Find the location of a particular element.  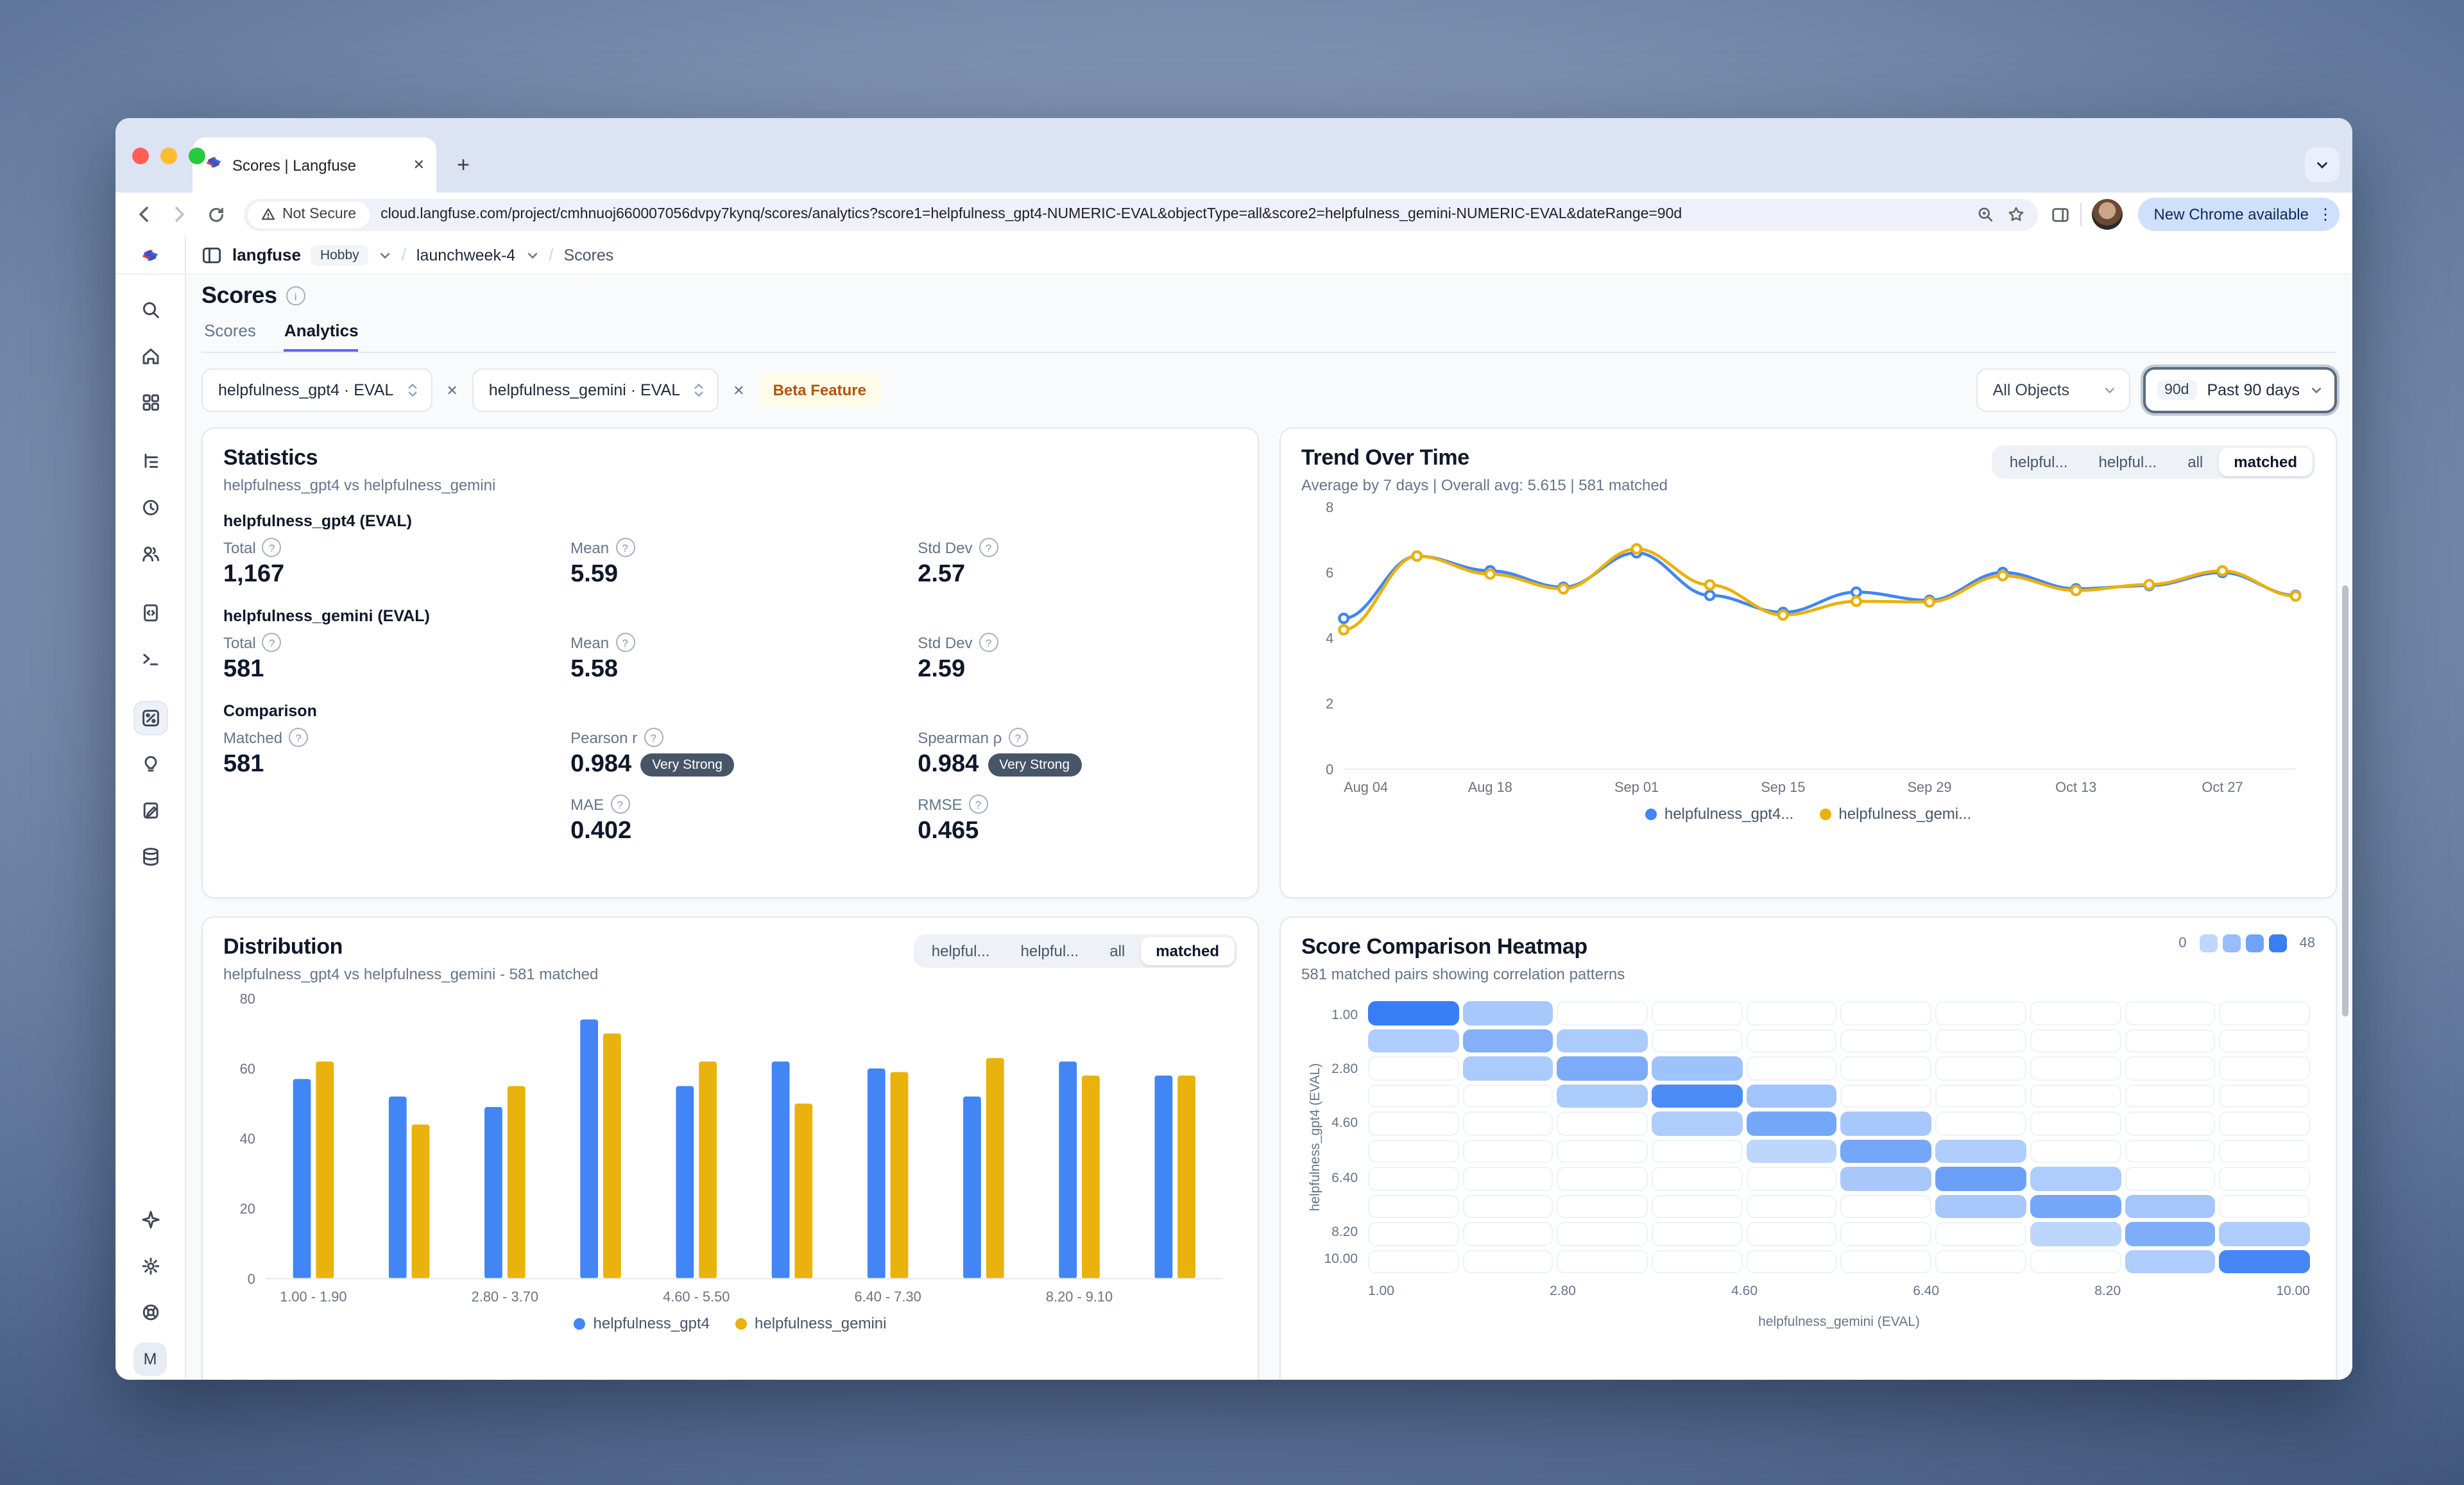

tracing-icon is located at coordinates (151, 460).